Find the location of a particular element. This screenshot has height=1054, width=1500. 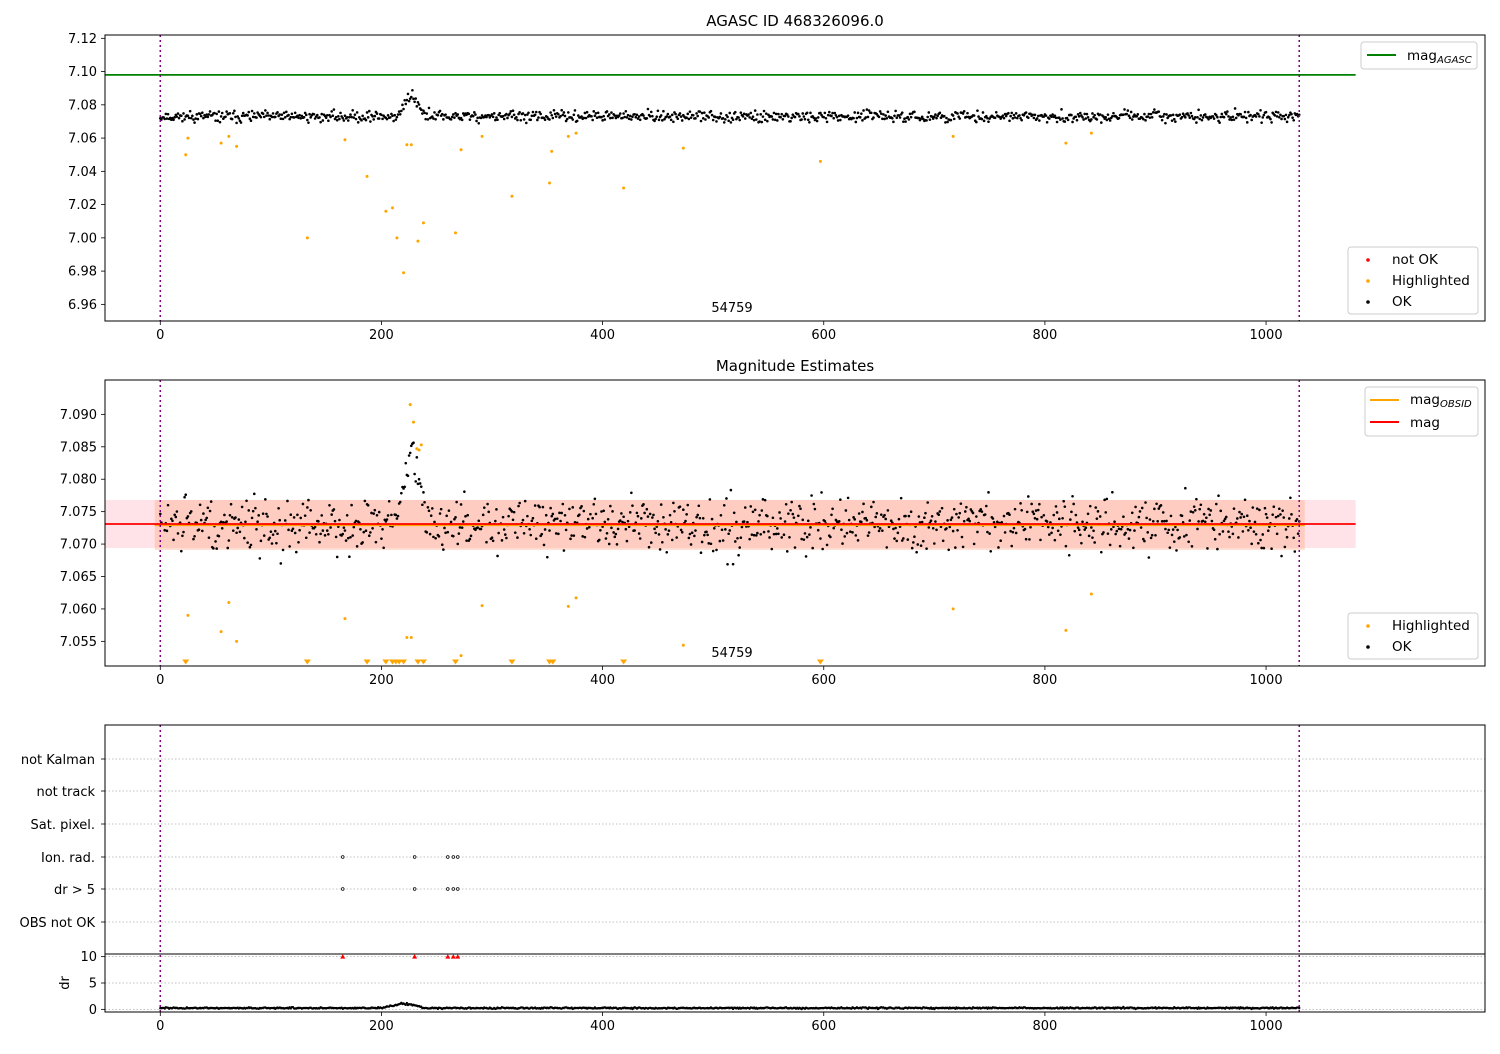

p2-xtick-label: 800 is located at coordinates (1044, 680).